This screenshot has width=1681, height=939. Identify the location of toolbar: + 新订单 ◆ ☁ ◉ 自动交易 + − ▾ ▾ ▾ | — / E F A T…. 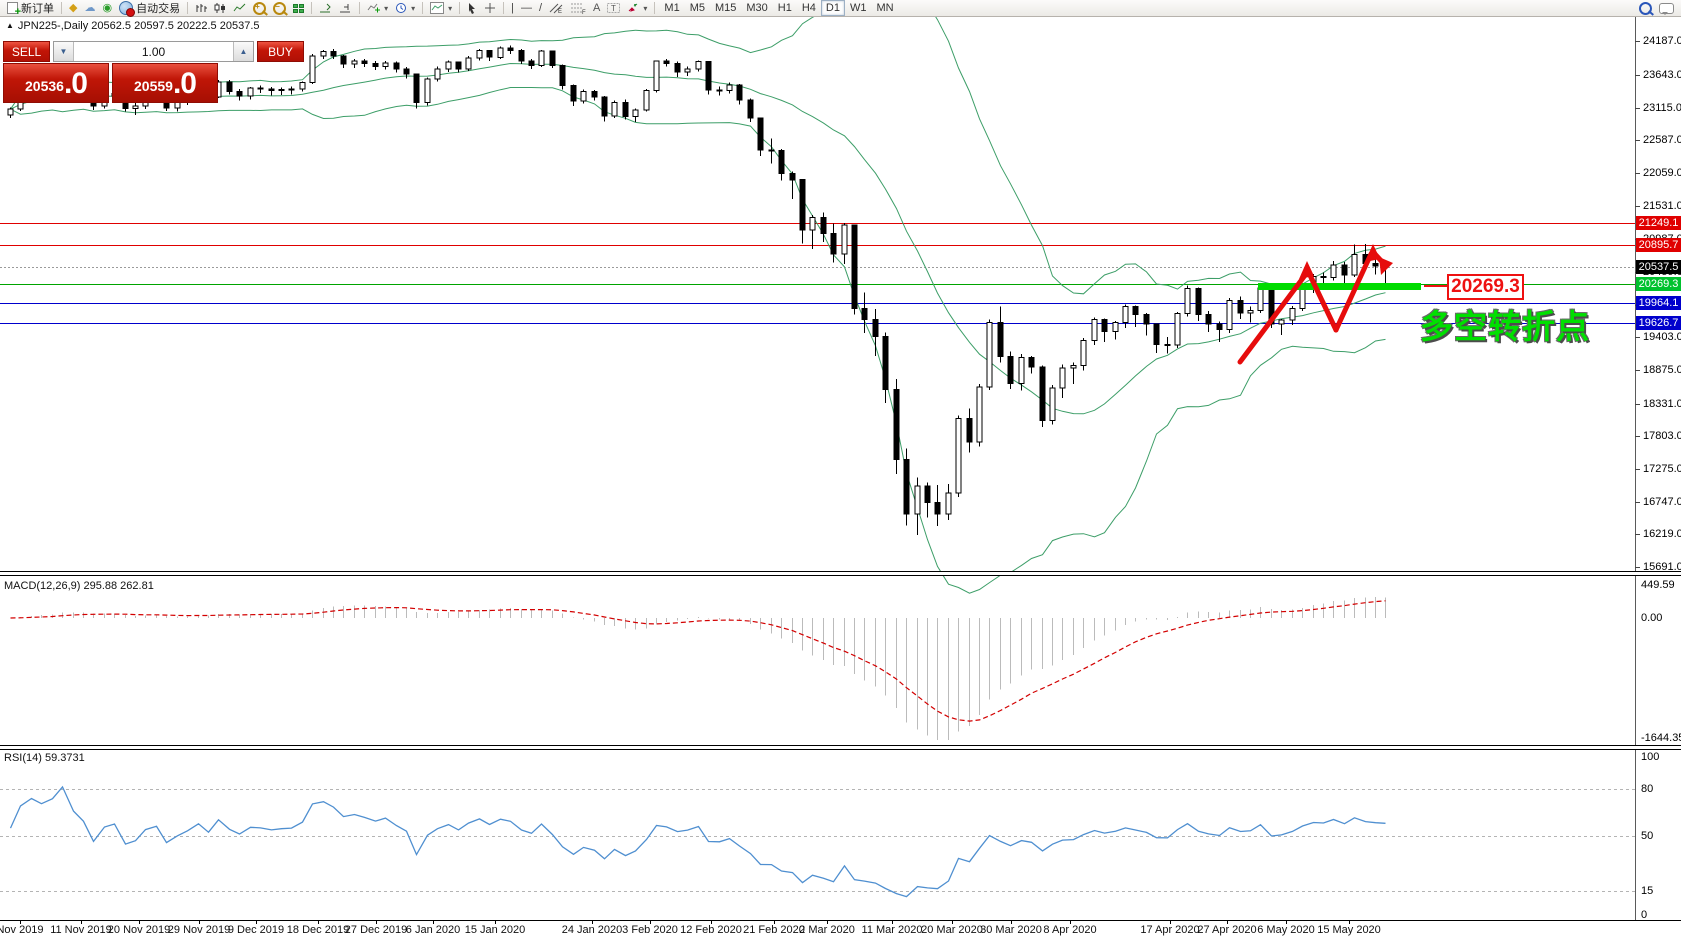
(840, 9).